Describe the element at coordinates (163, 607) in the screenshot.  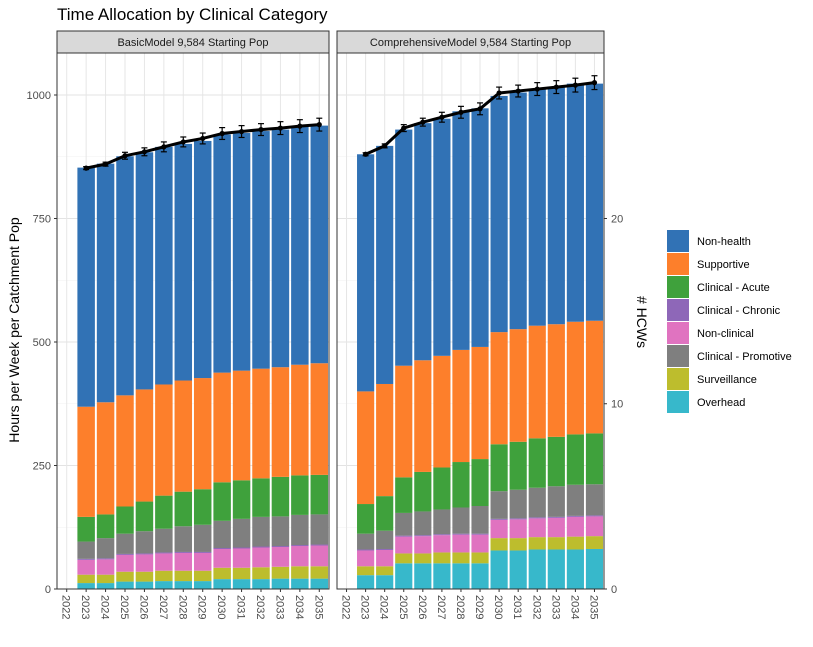
I see `x-tick-label: 2027` at that location.